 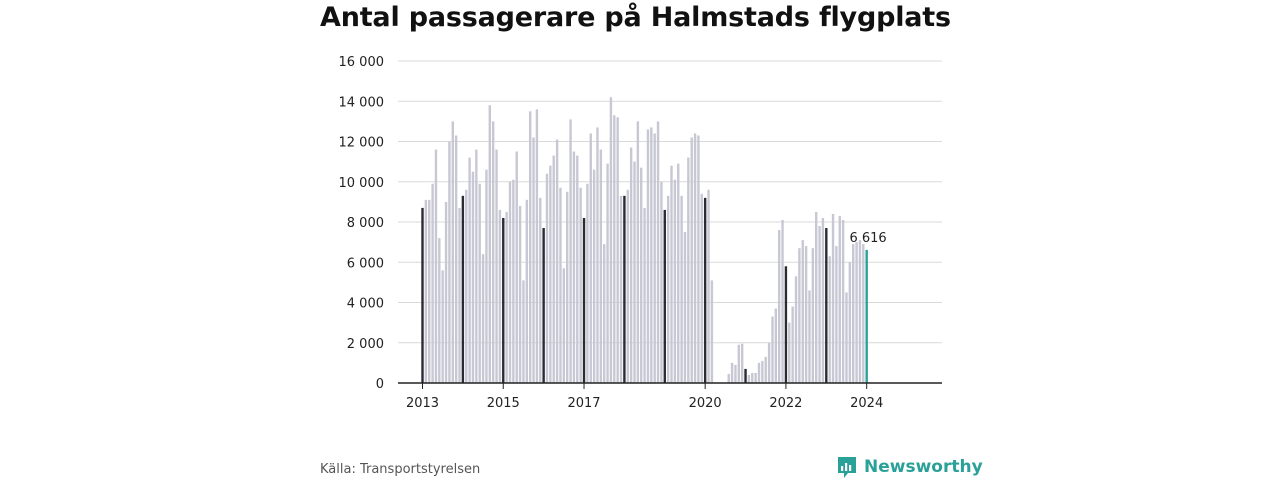 I want to click on x-tick-label: 2022, so click(x=785, y=403).